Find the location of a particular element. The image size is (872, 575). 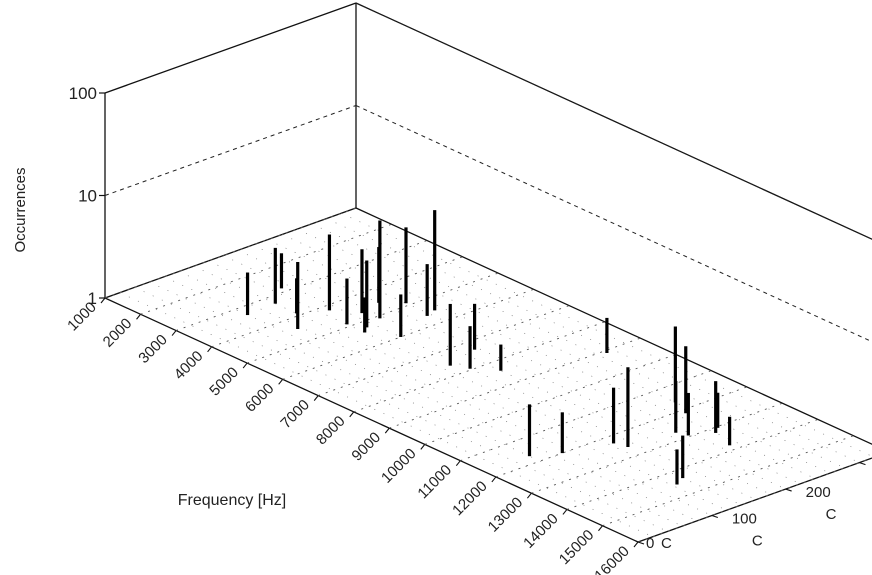

x-tick-label: 3000 is located at coordinates (153, 349).